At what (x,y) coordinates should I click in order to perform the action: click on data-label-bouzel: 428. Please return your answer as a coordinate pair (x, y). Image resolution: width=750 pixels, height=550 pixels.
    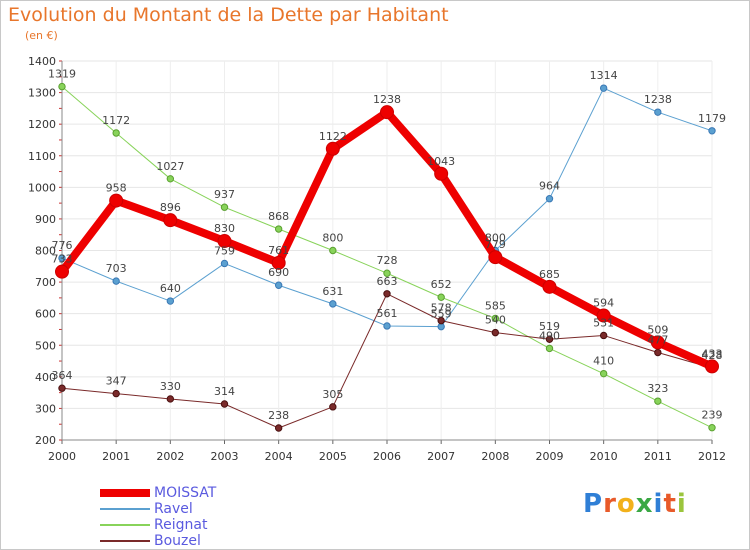
    Looking at the image, I should click on (712, 355).